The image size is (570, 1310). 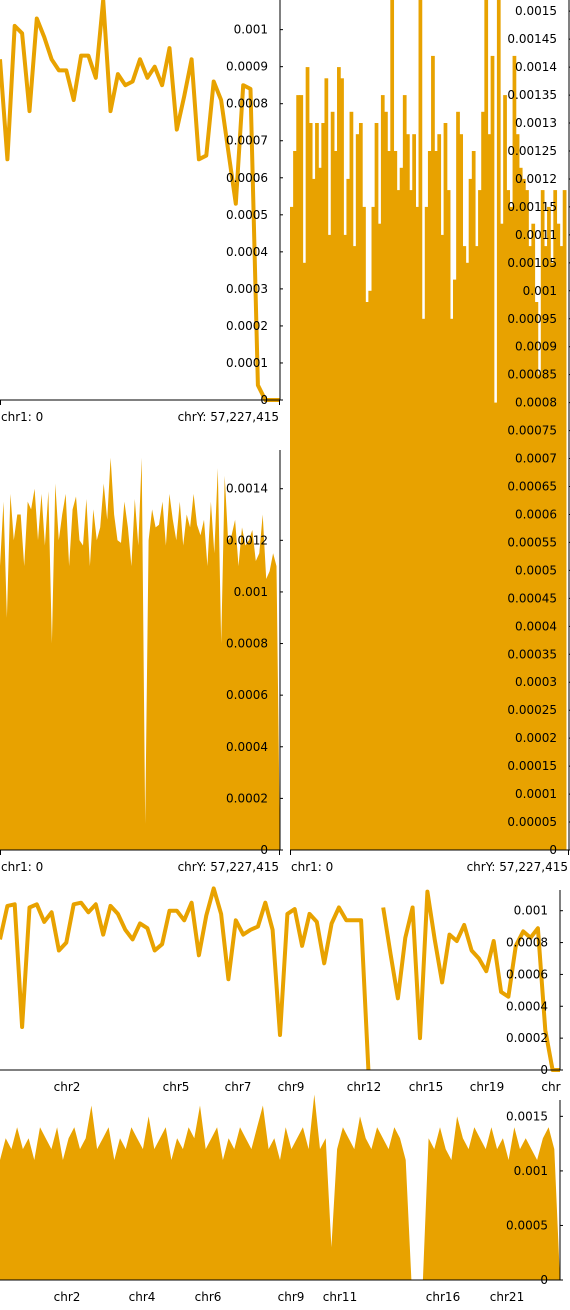 I want to click on x-tick-label: chr12, so click(x=364, y=1087).